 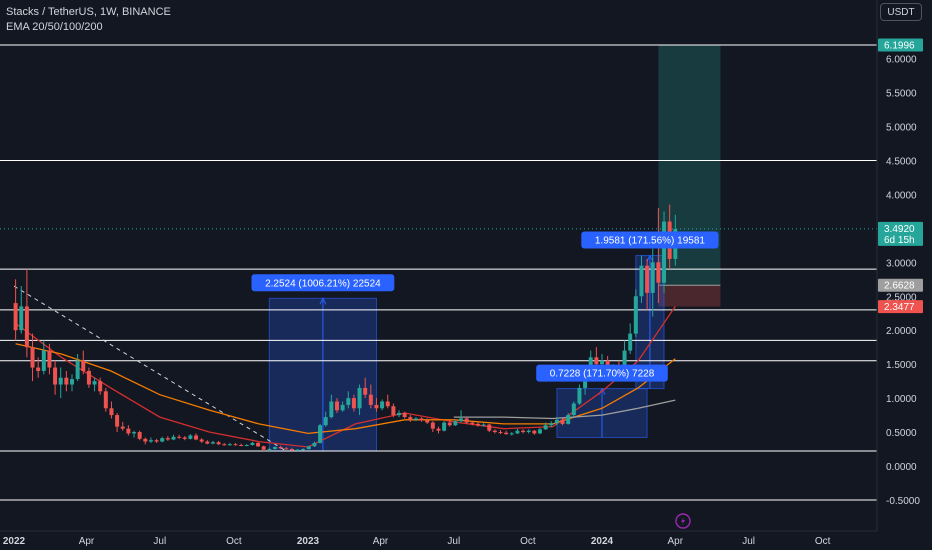 What do you see at coordinates (903, 501) in the screenshot?
I see `price-tick-label: -0.5000` at bounding box center [903, 501].